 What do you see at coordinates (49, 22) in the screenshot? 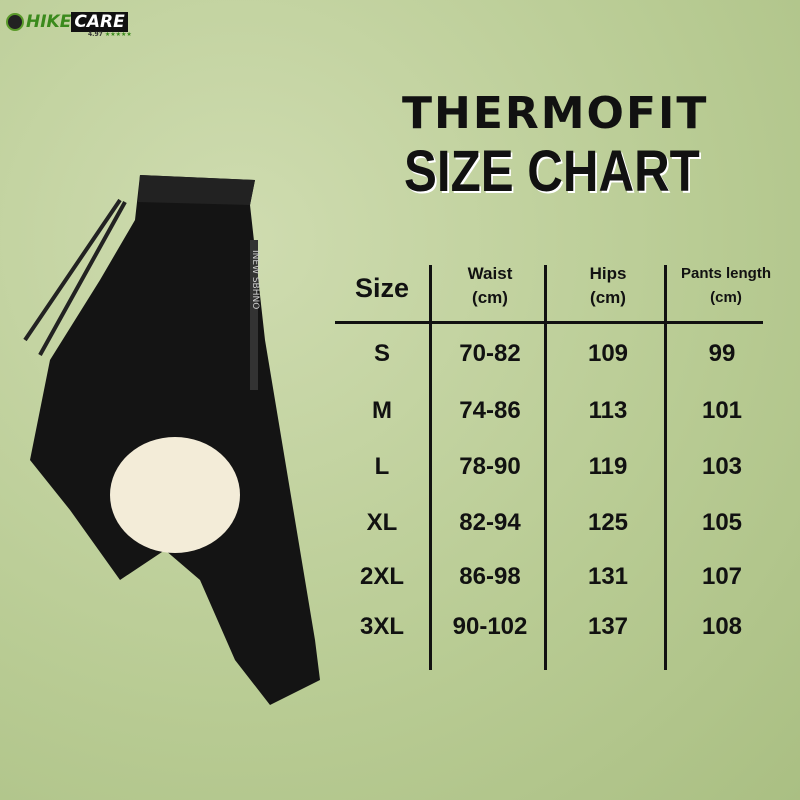
I see `logo-text-hike: HIKE` at bounding box center [49, 22].